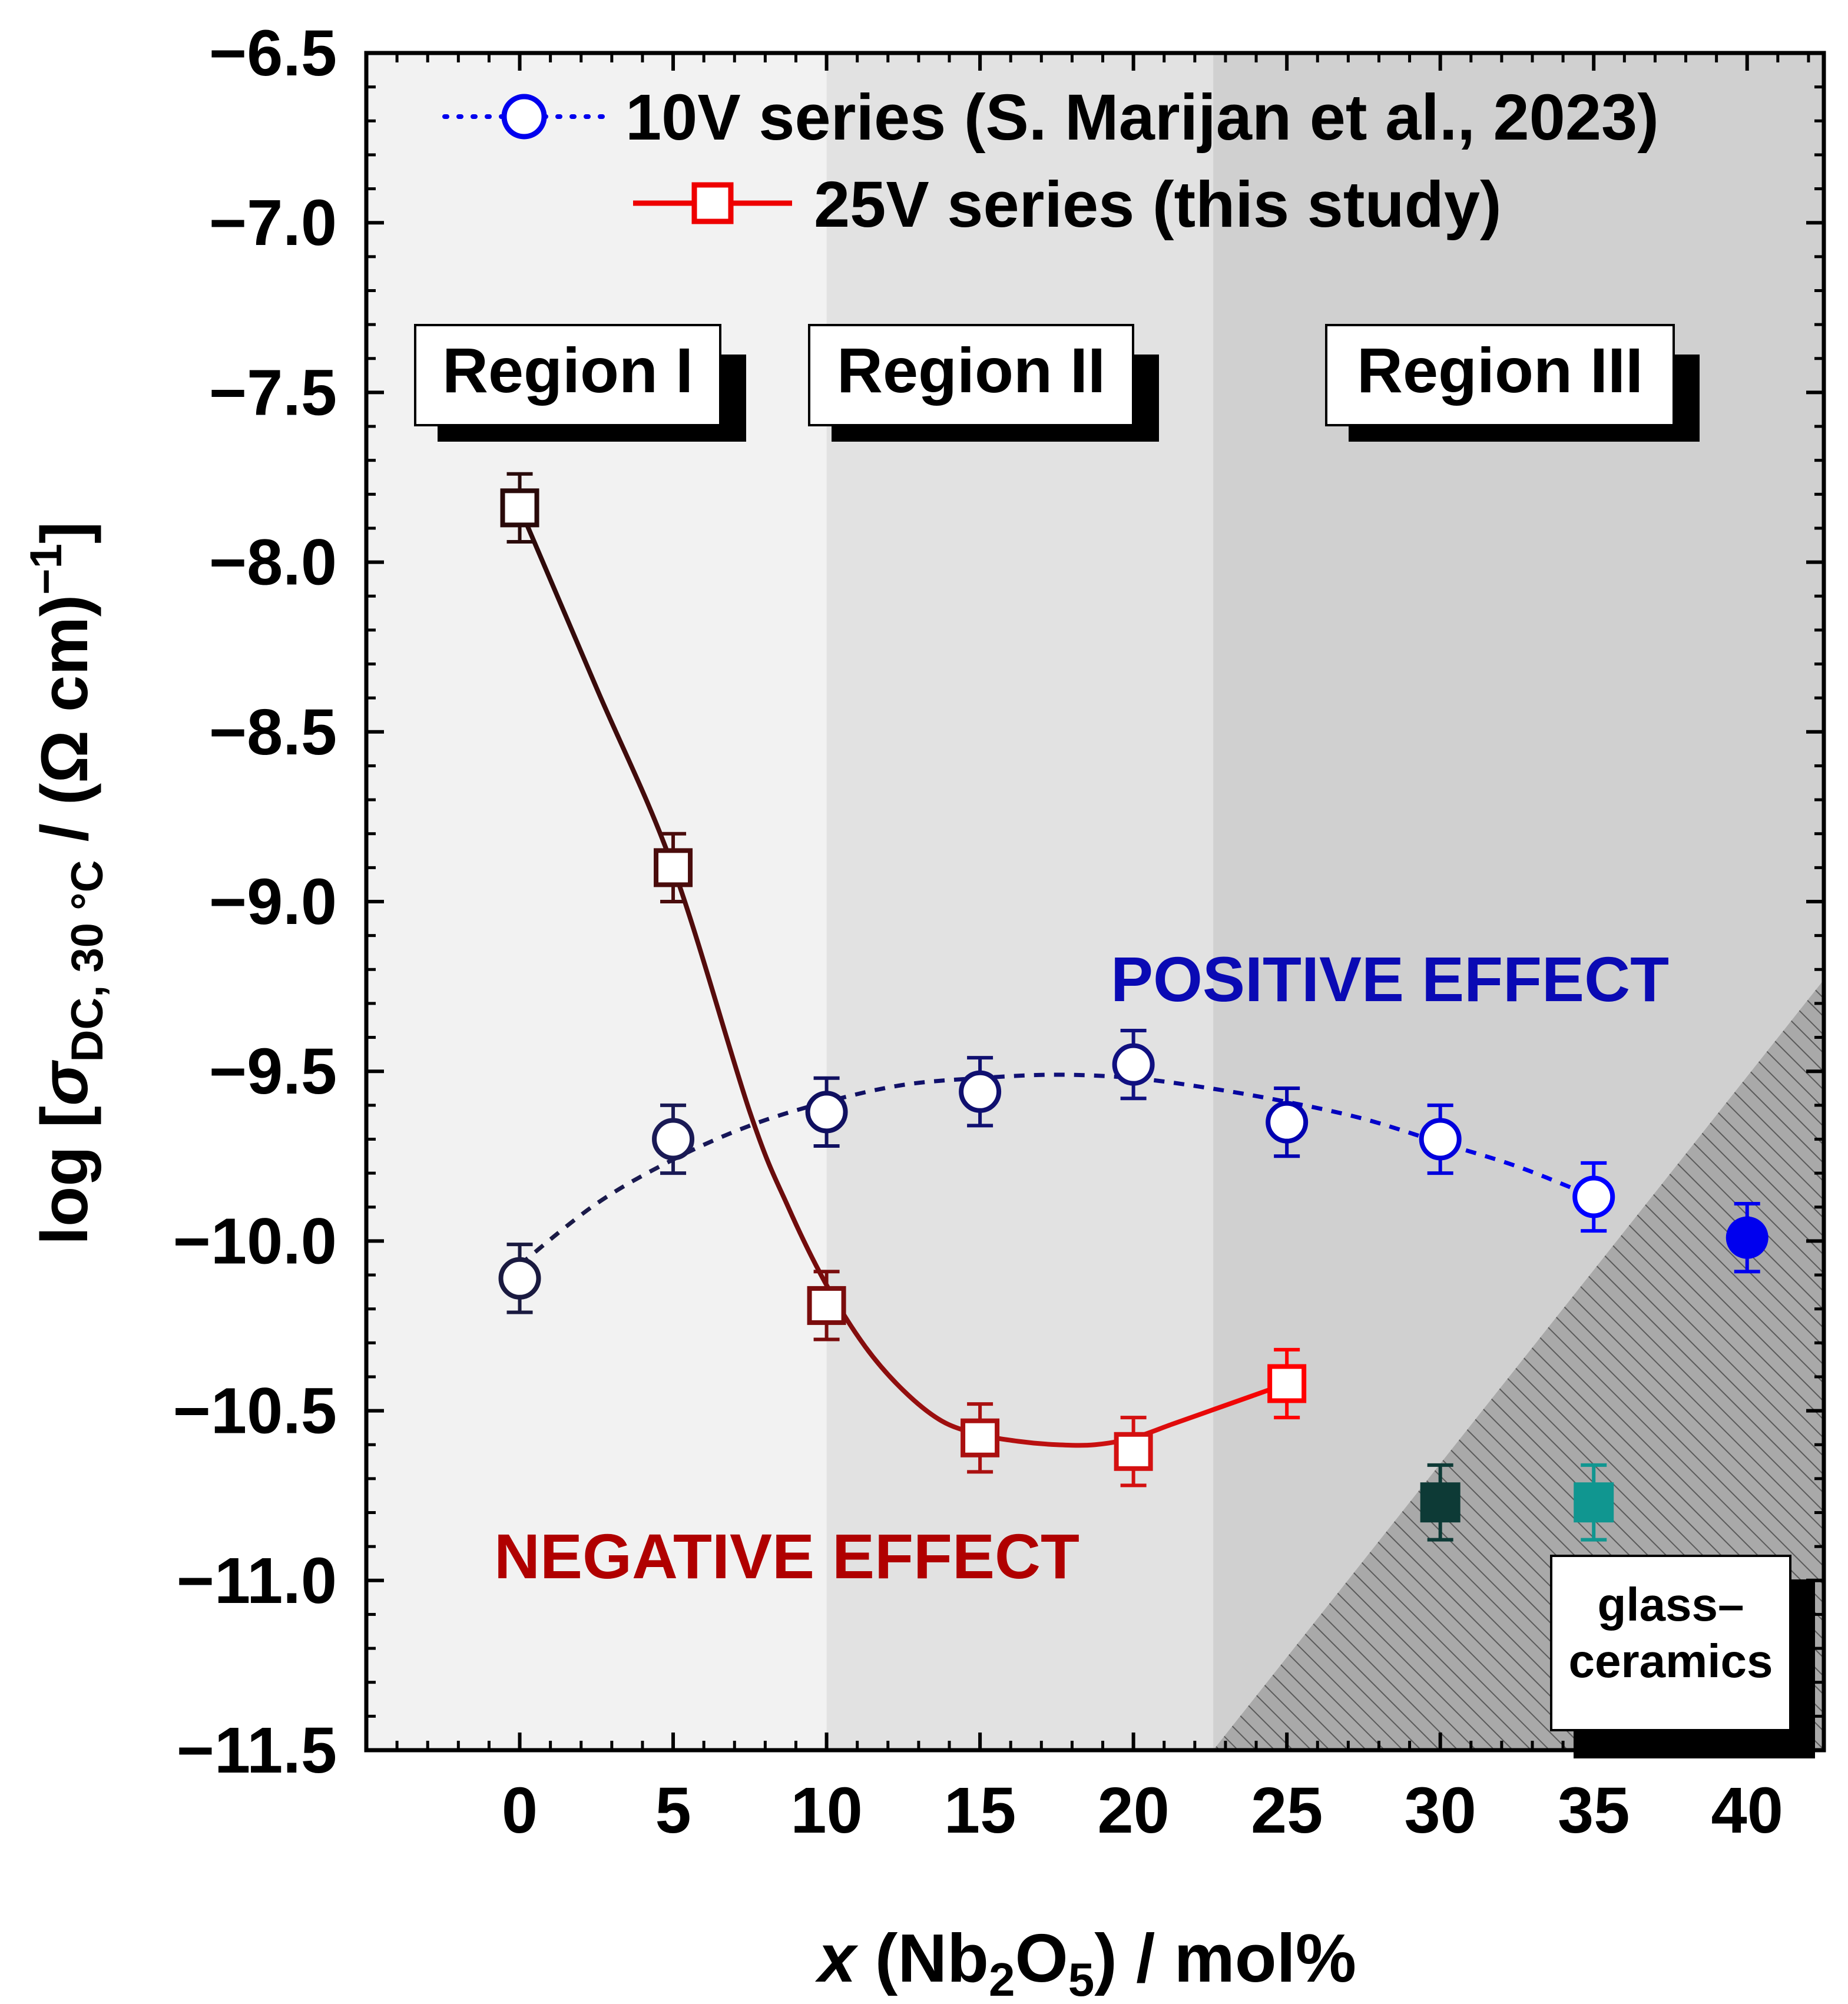 Image resolution: width=1848 pixels, height=2004 pixels. I want to click on x-axis-title-prefix: (Nb, so click(922, 1958).